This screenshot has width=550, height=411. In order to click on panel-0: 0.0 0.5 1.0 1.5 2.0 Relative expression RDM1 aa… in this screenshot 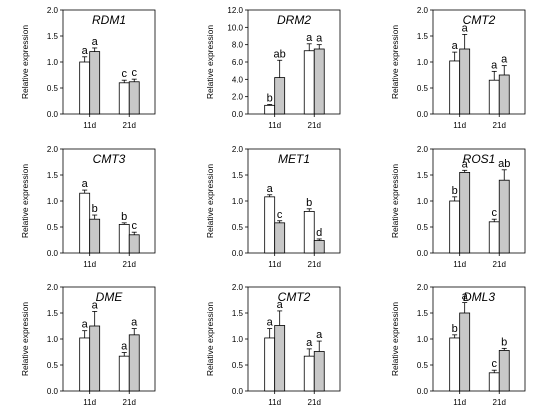, I will do `click(88, 68)`.